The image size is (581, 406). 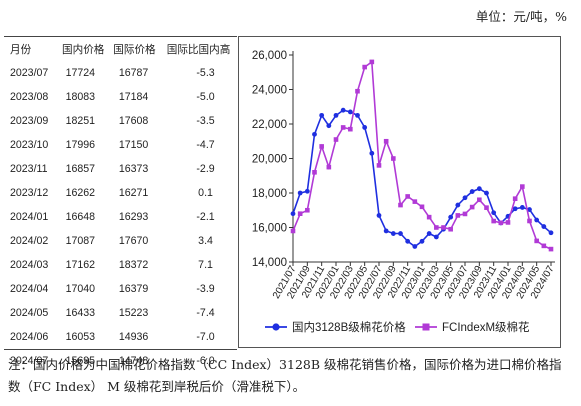 I want to click on y-tick-label: 24,000, so click(x=269, y=91).